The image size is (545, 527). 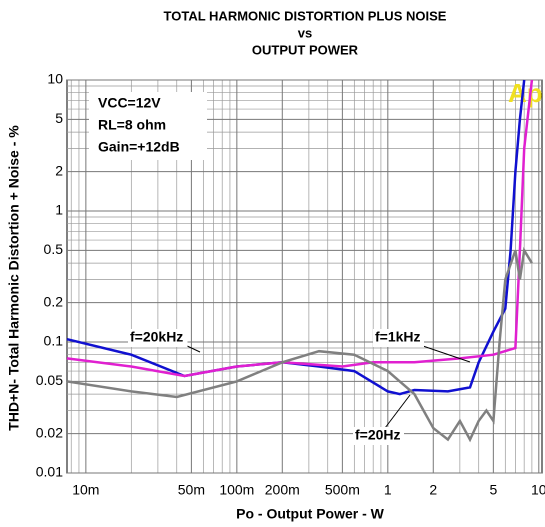 I want to click on x-tick-label: 500m, so click(x=342, y=490).